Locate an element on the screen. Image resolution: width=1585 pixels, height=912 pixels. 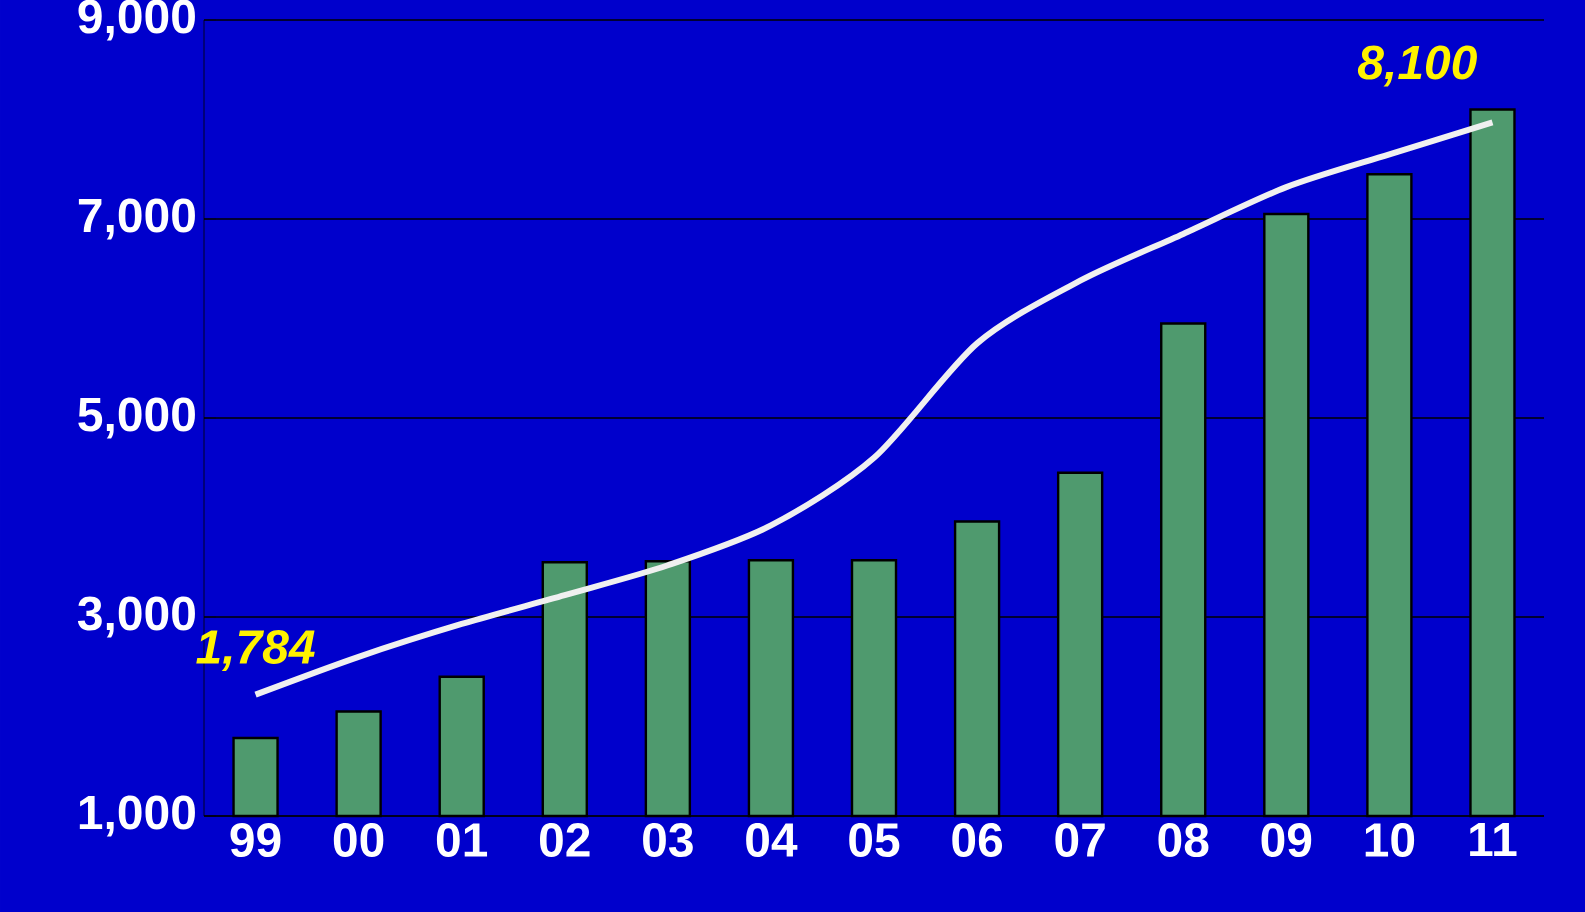
y-tick-label: 7,000 is located at coordinates (136, 219).